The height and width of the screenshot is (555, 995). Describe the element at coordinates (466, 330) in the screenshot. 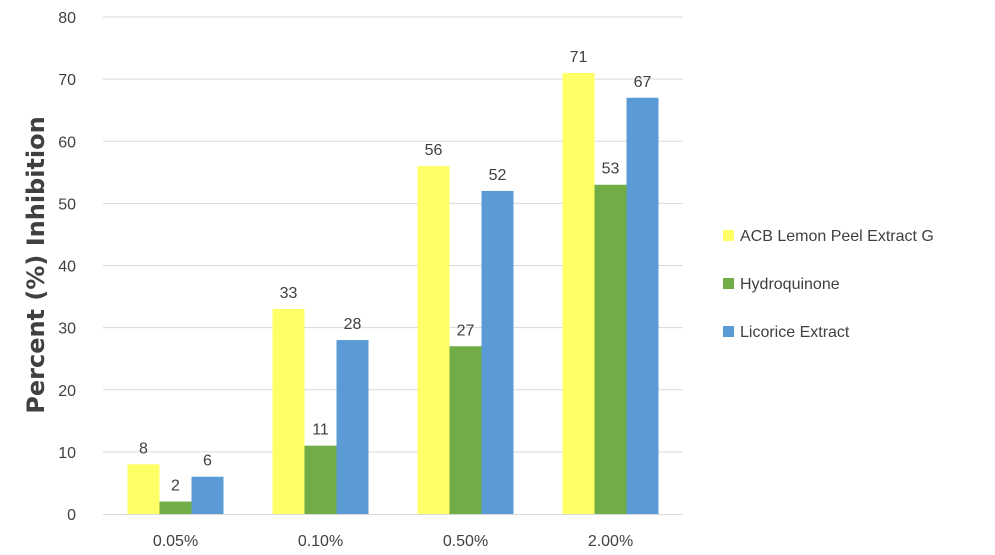

I see `data-label: 27` at that location.